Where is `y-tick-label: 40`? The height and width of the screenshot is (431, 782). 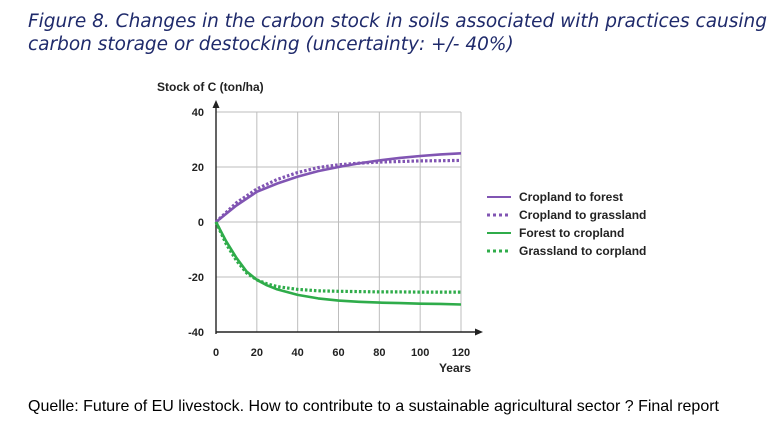 y-tick-label: 40 is located at coordinates (198, 113).